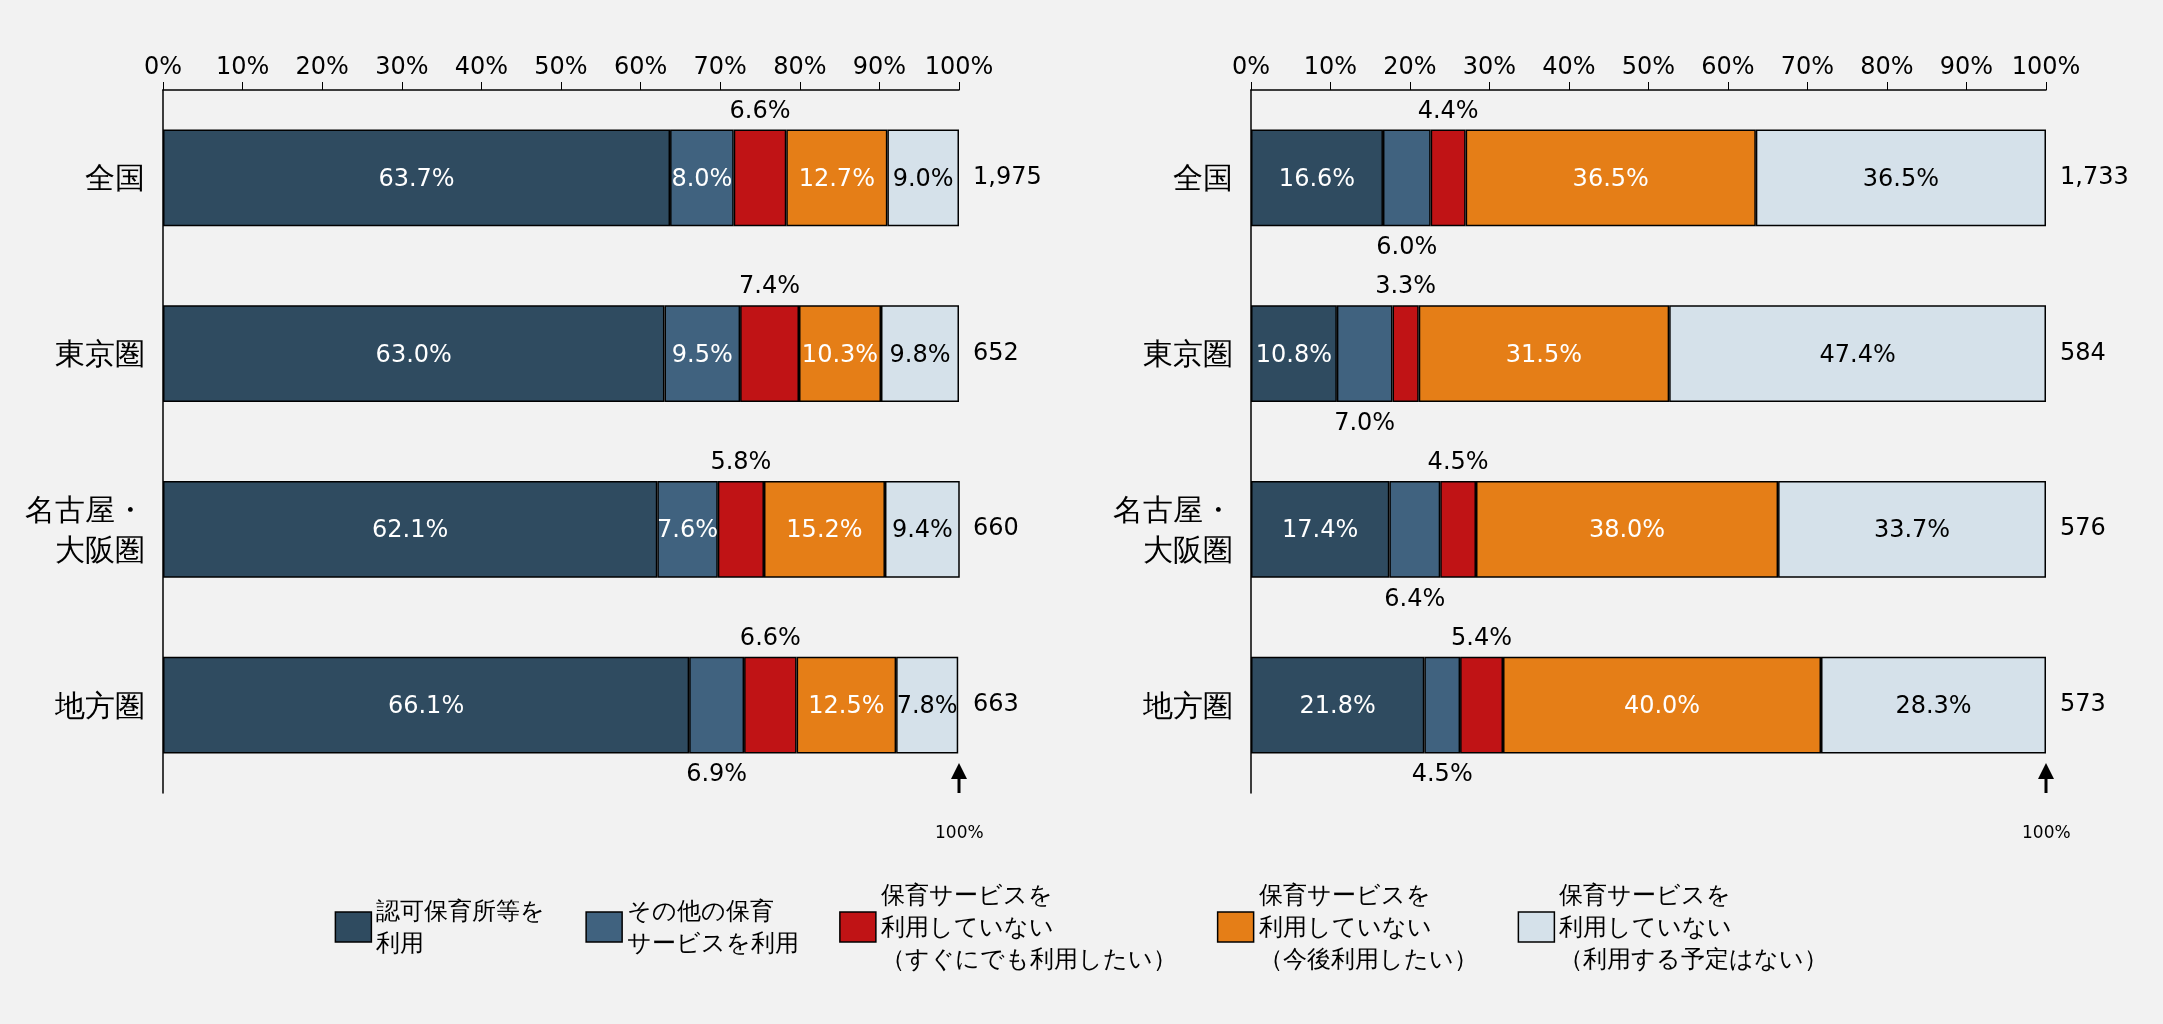 This screenshot has height=1024, width=2163. I want to click on data-label: 12.7%, so click(836, 177).